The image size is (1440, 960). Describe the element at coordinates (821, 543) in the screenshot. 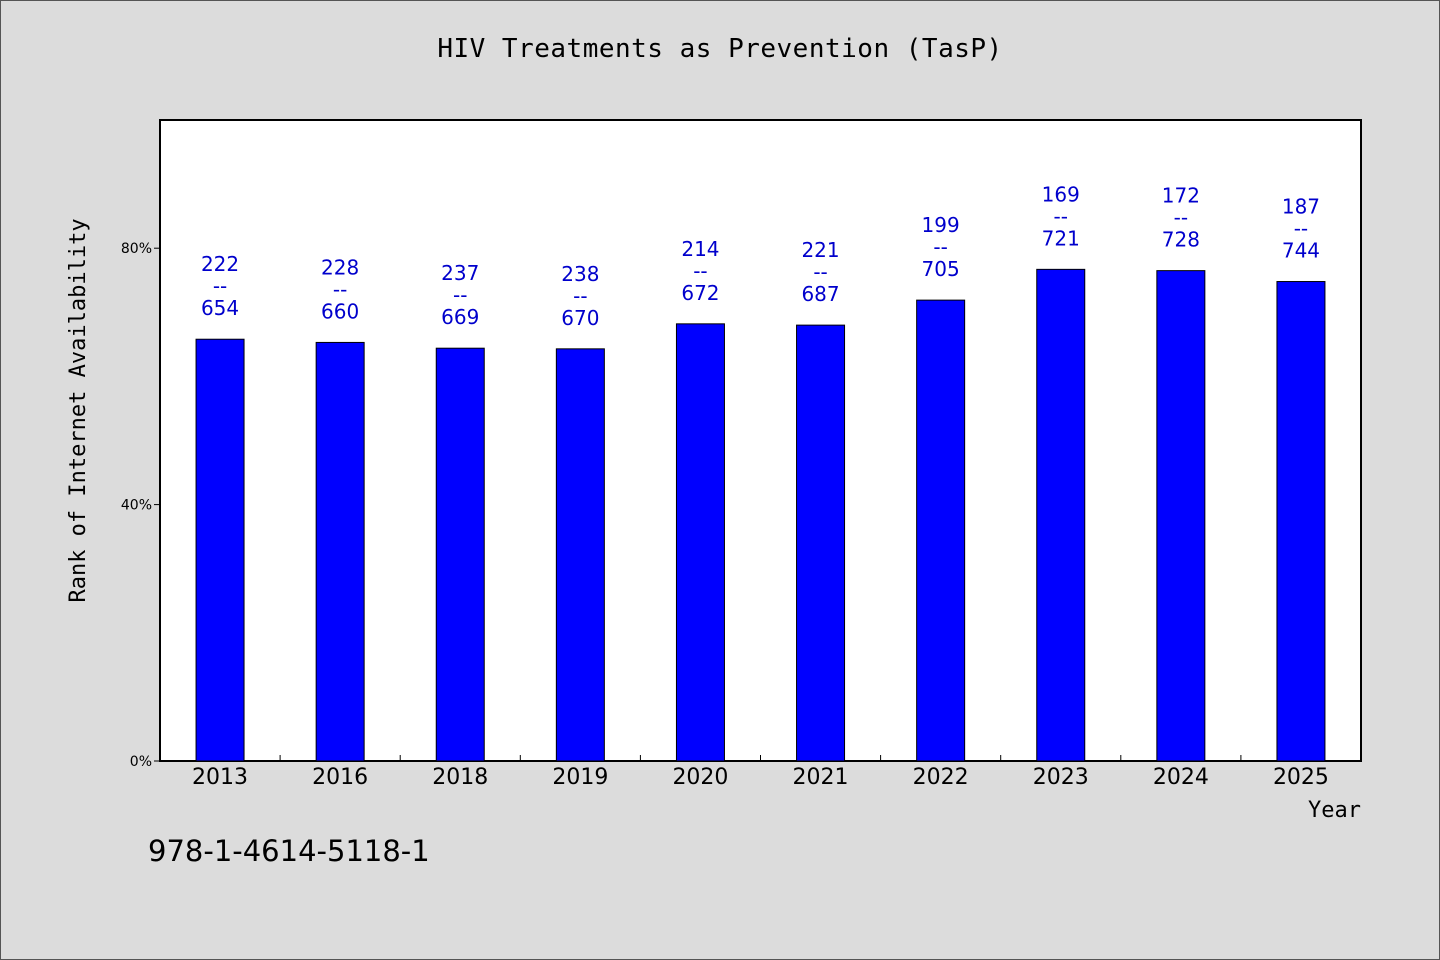

I see `bar-2021` at that location.